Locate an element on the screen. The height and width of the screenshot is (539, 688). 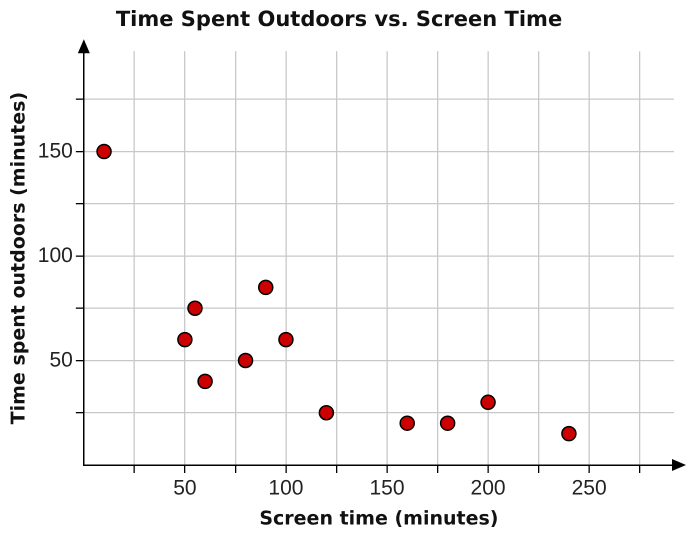
x-tick-label: 50 is located at coordinates (185, 488).